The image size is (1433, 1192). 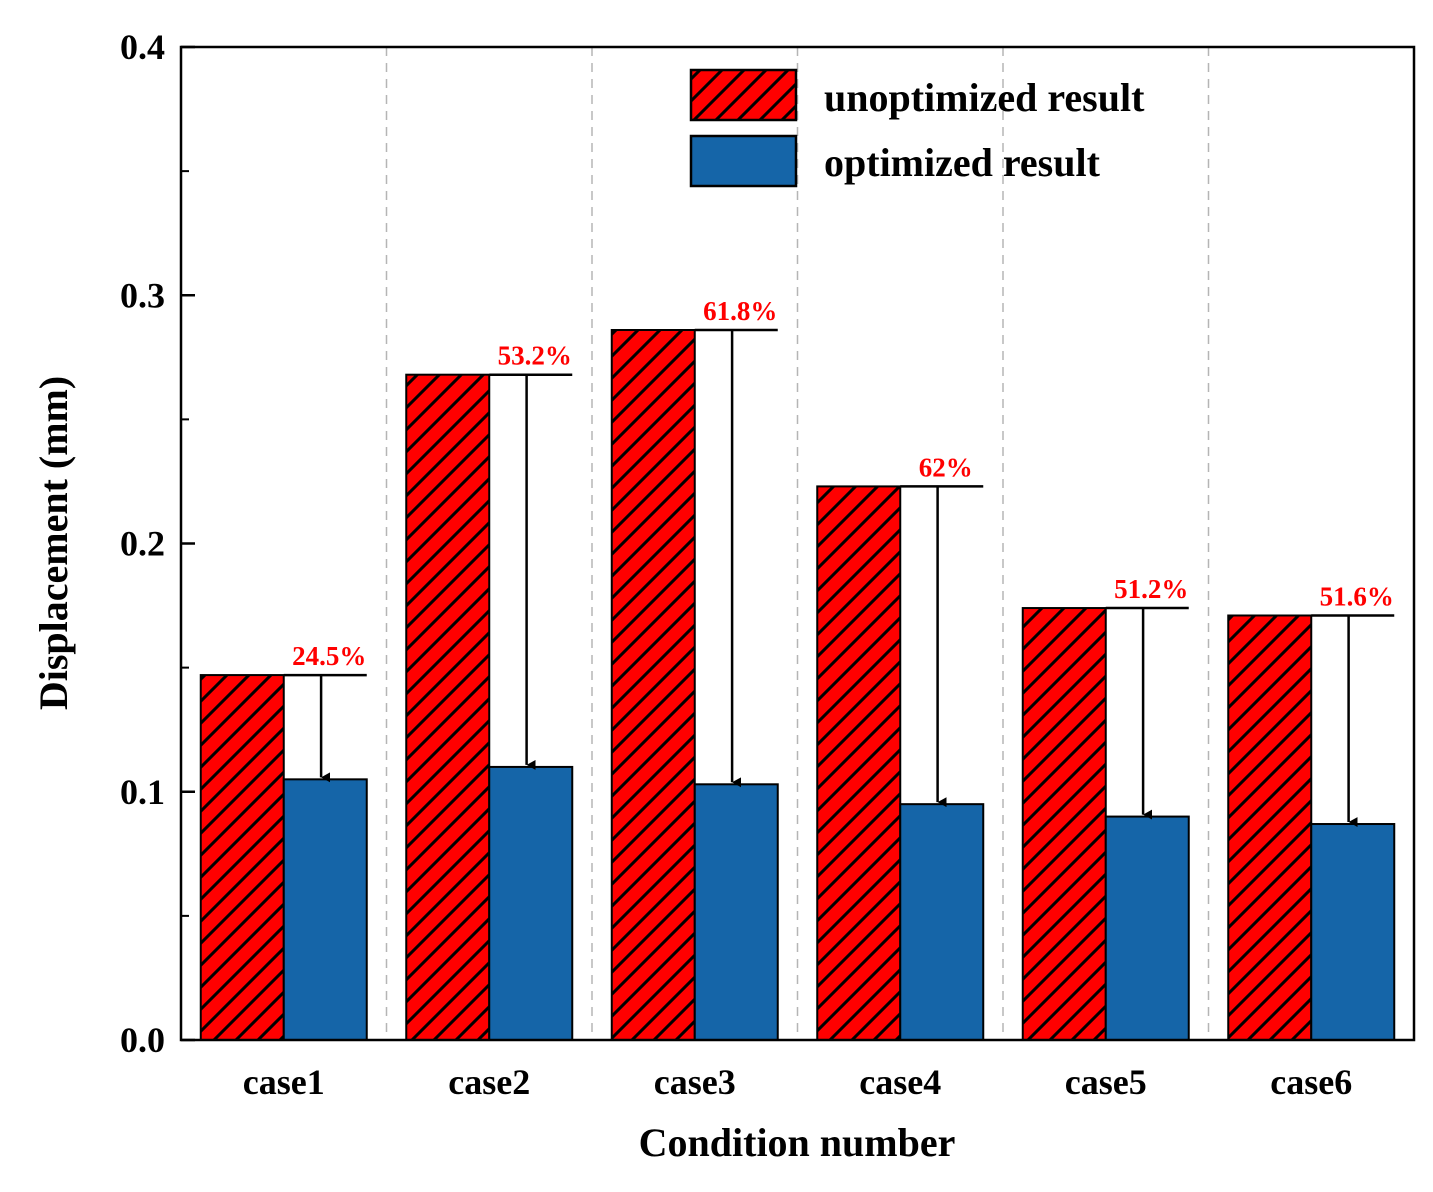 What do you see at coordinates (1106, 1082) in the screenshot?
I see `x-tick-label: case5` at bounding box center [1106, 1082].